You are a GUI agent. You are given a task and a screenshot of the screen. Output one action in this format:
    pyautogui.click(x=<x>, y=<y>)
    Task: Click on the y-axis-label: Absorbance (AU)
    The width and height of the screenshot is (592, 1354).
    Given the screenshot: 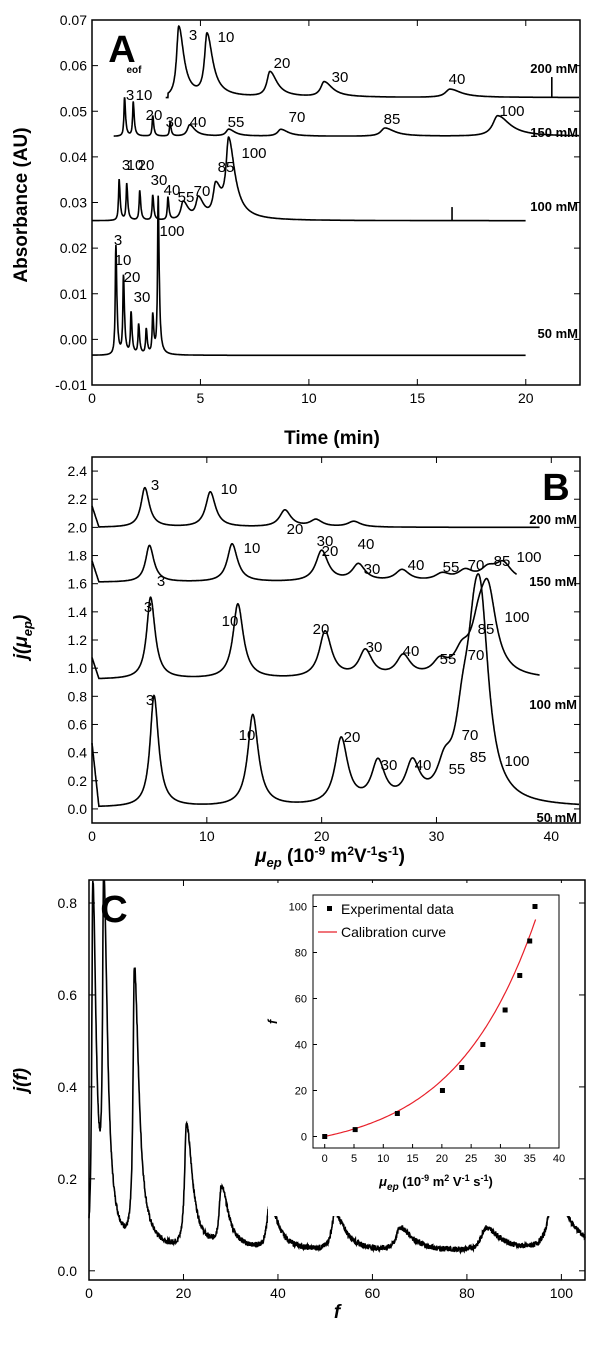 What is the action you would take?
    pyautogui.click(x=21, y=204)
    